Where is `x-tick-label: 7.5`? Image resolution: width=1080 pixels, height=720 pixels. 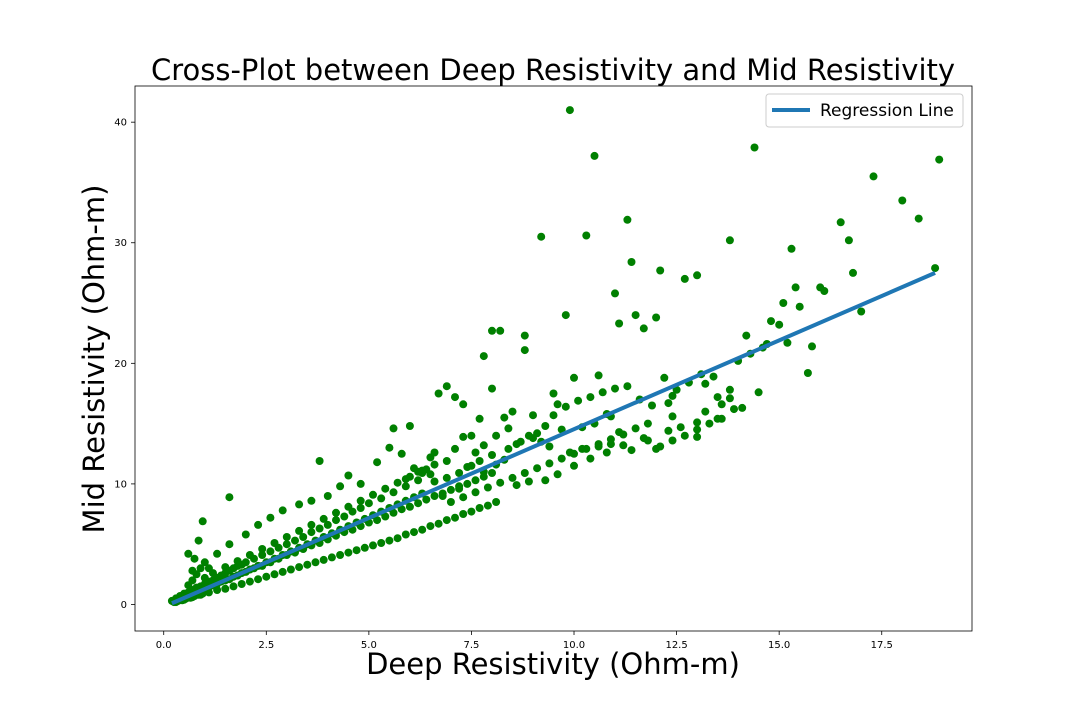 x-tick-label: 7.5 is located at coordinates (471, 645).